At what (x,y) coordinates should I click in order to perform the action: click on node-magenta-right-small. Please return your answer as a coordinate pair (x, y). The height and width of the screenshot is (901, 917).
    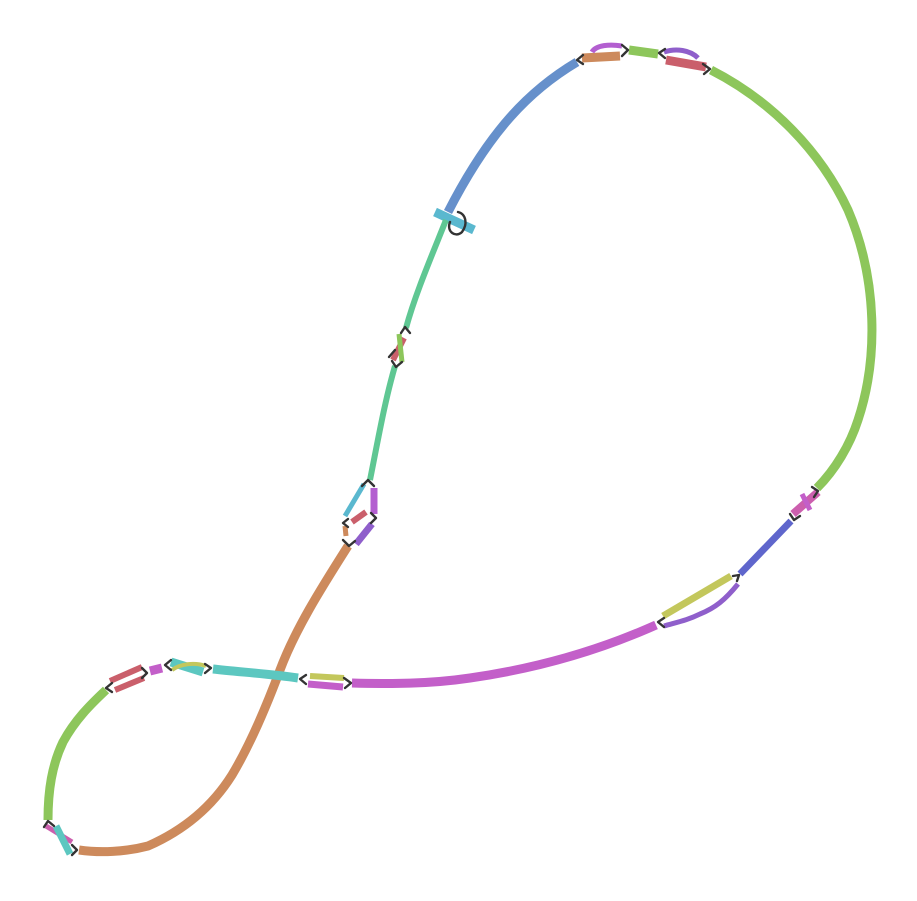
    Looking at the image, I should click on (806, 502).